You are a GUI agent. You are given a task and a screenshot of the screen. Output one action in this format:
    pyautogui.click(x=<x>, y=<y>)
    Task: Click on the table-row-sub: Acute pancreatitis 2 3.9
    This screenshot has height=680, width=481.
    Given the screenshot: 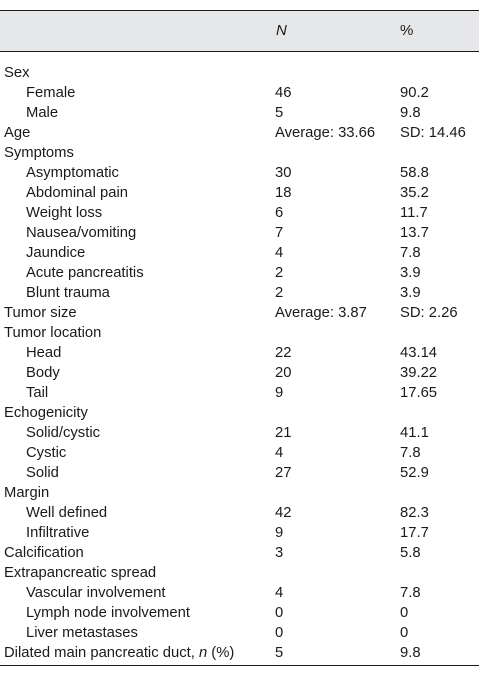 What is the action you would take?
    pyautogui.click(x=239, y=273)
    